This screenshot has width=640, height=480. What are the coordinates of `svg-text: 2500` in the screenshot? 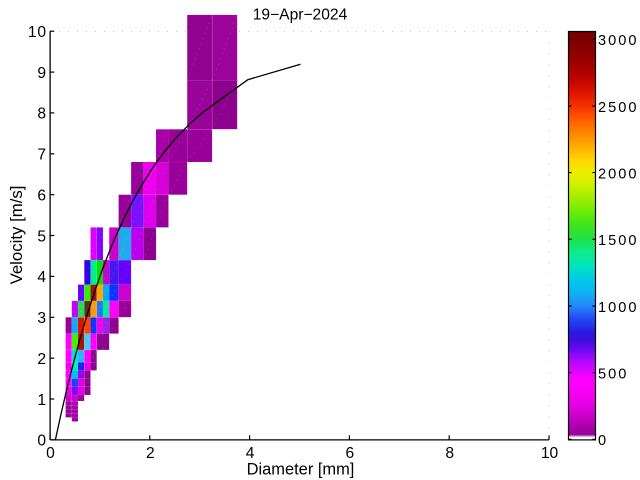 It's located at (618, 108).